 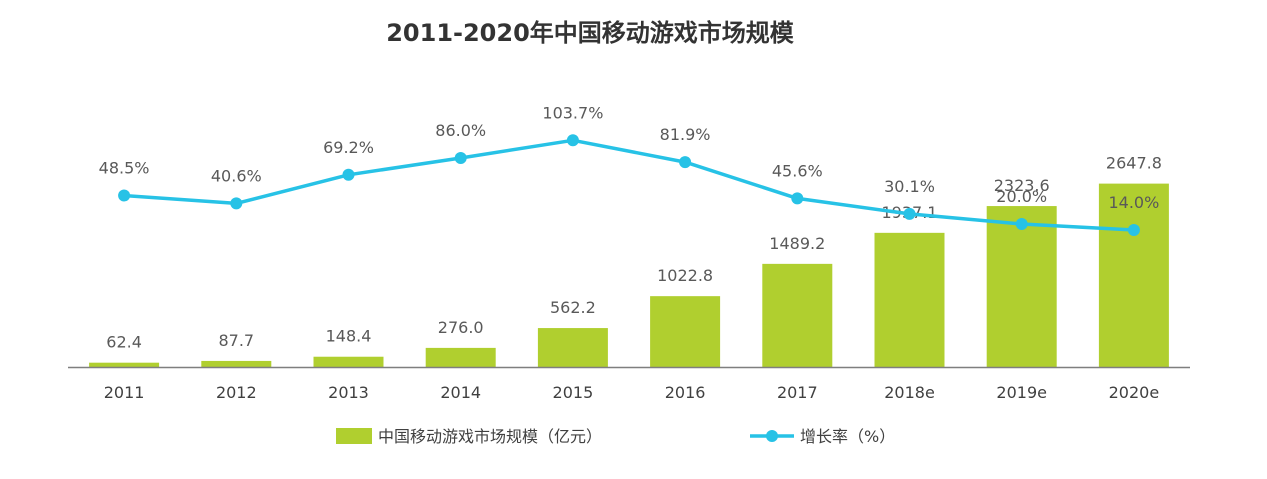 What do you see at coordinates (572, 347) in the screenshot?
I see `bar-2015` at bounding box center [572, 347].